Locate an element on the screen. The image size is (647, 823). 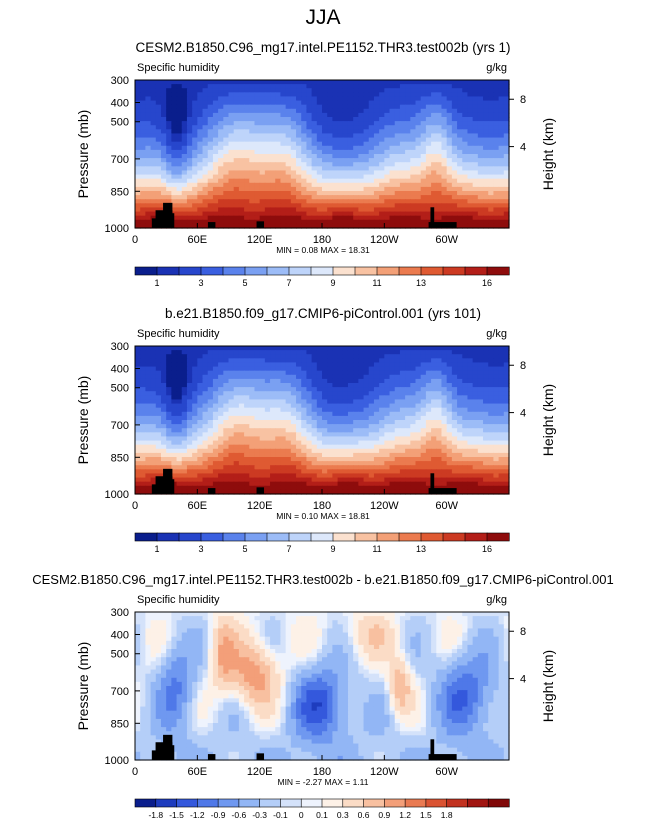
ytick-label: 400 is located at coordinates (120, 103).